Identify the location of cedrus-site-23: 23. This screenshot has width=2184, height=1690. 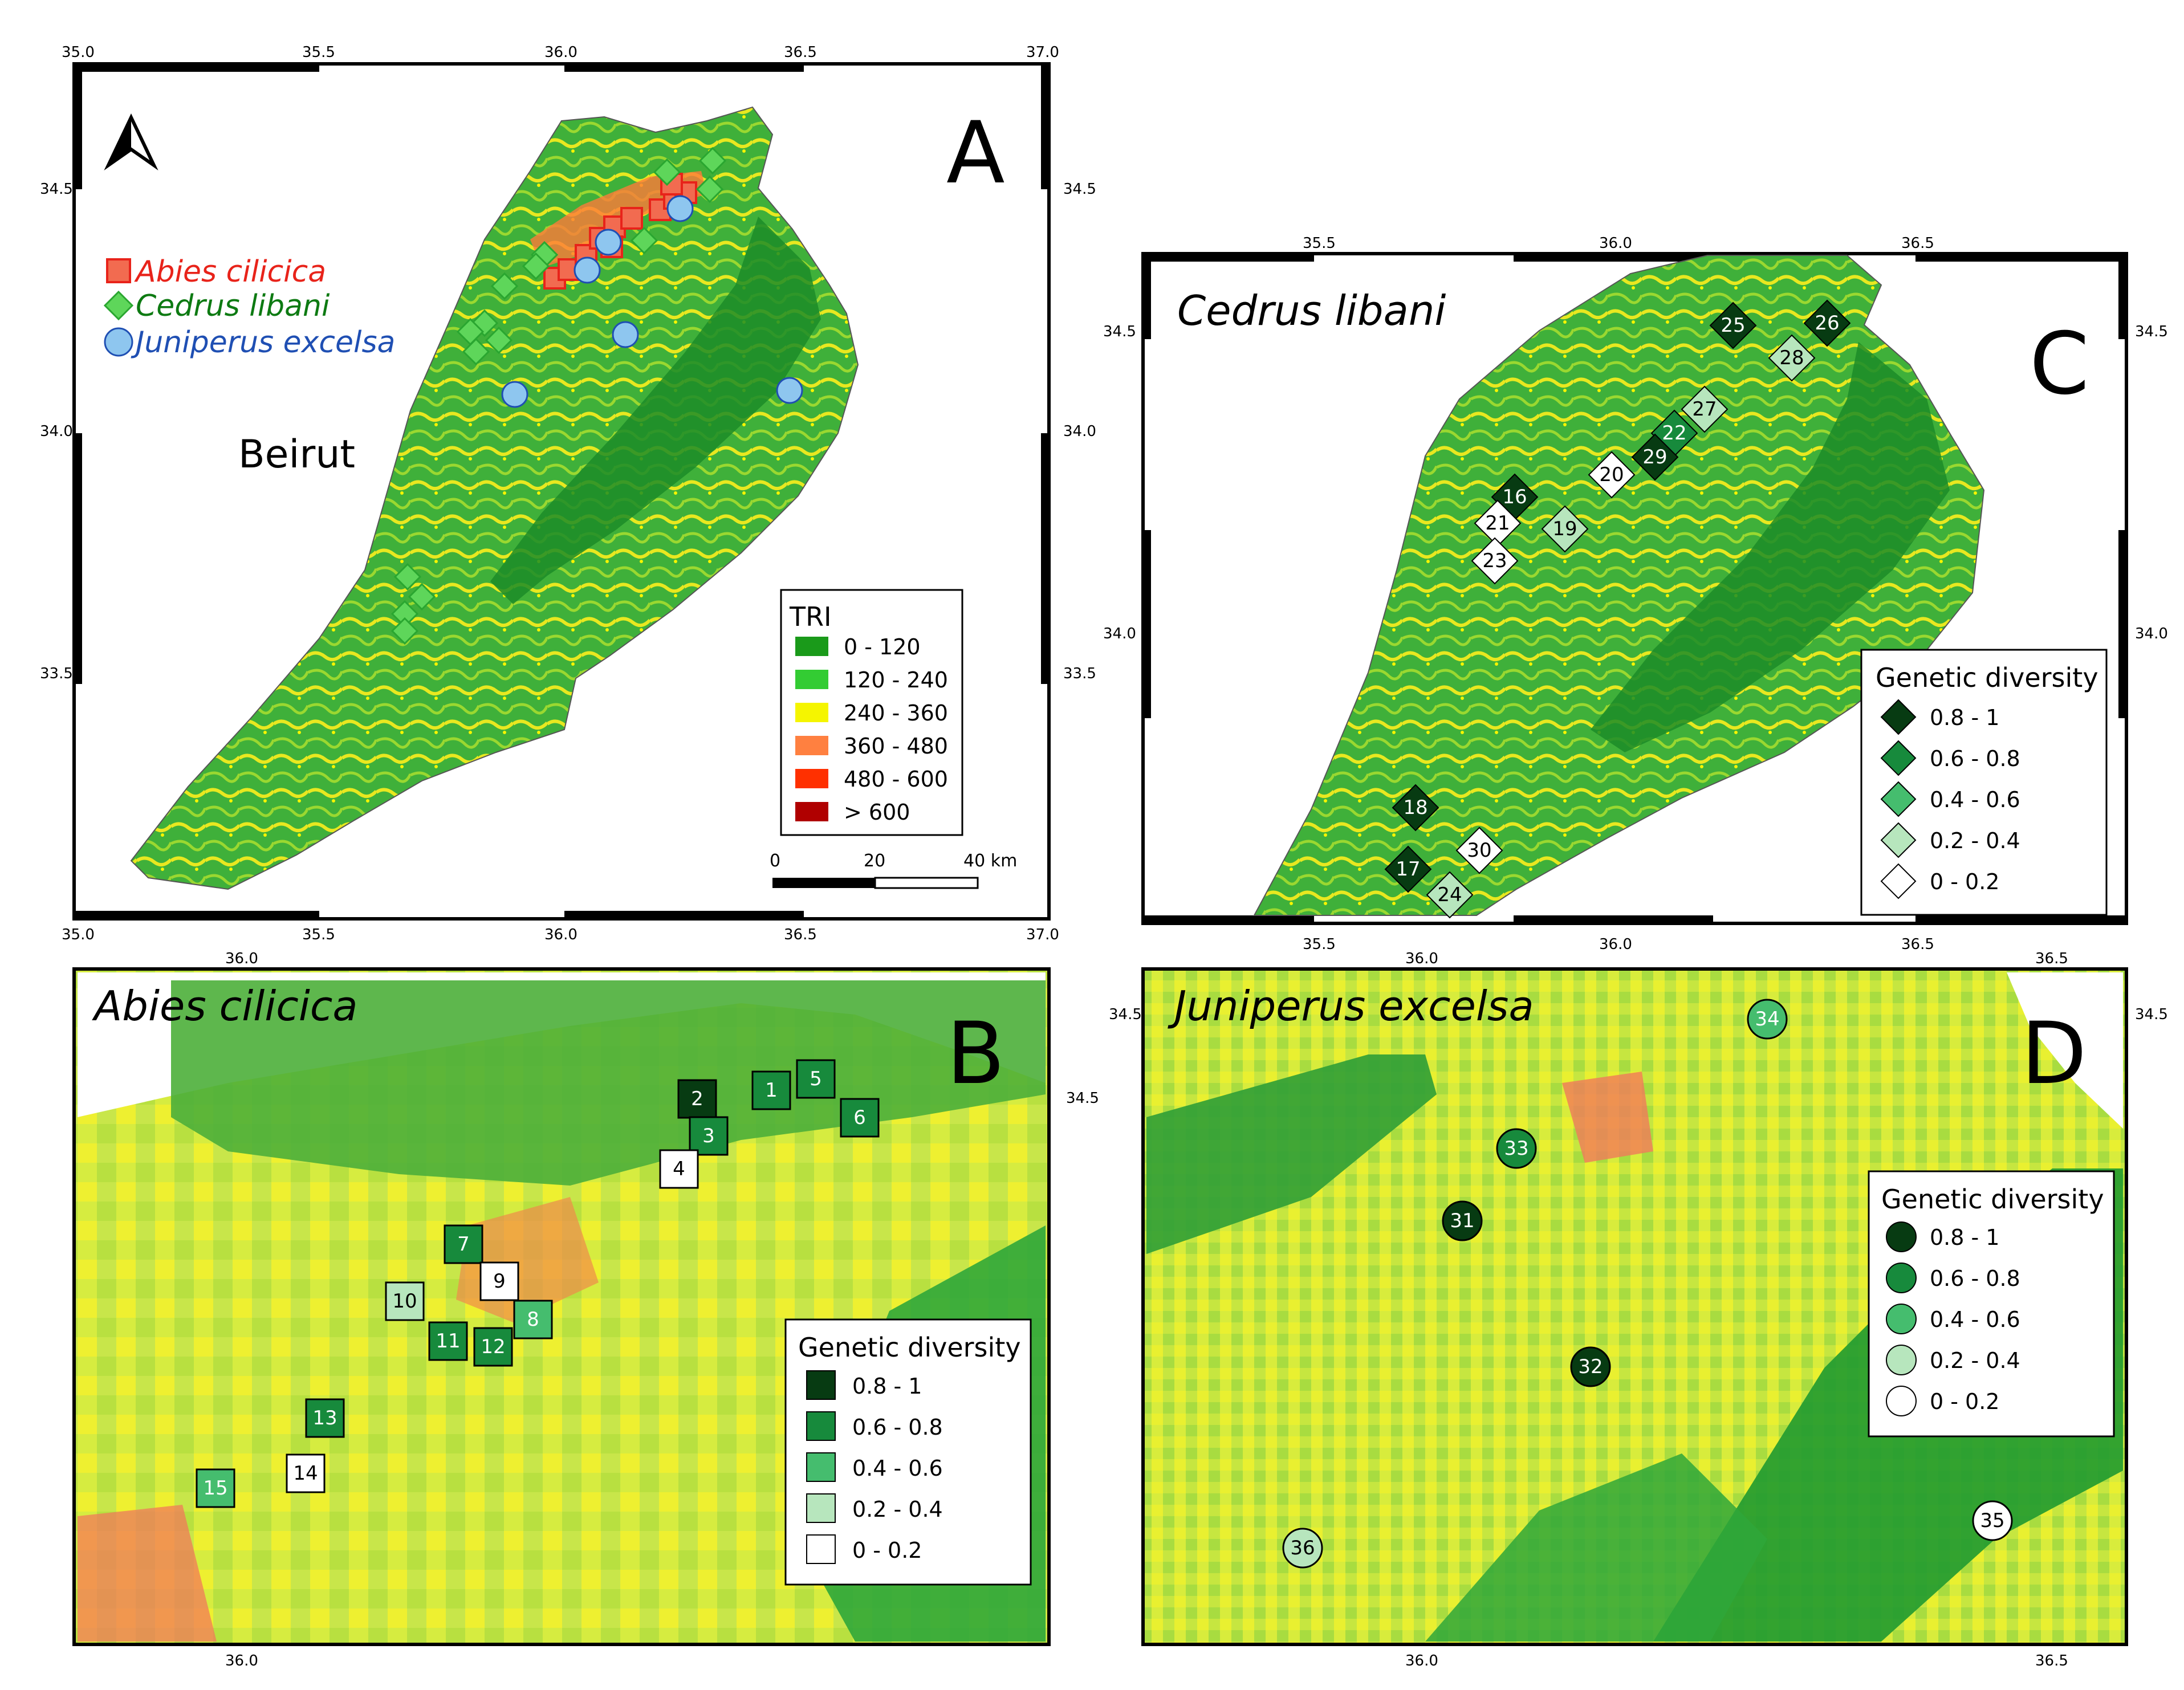
(1495, 561).